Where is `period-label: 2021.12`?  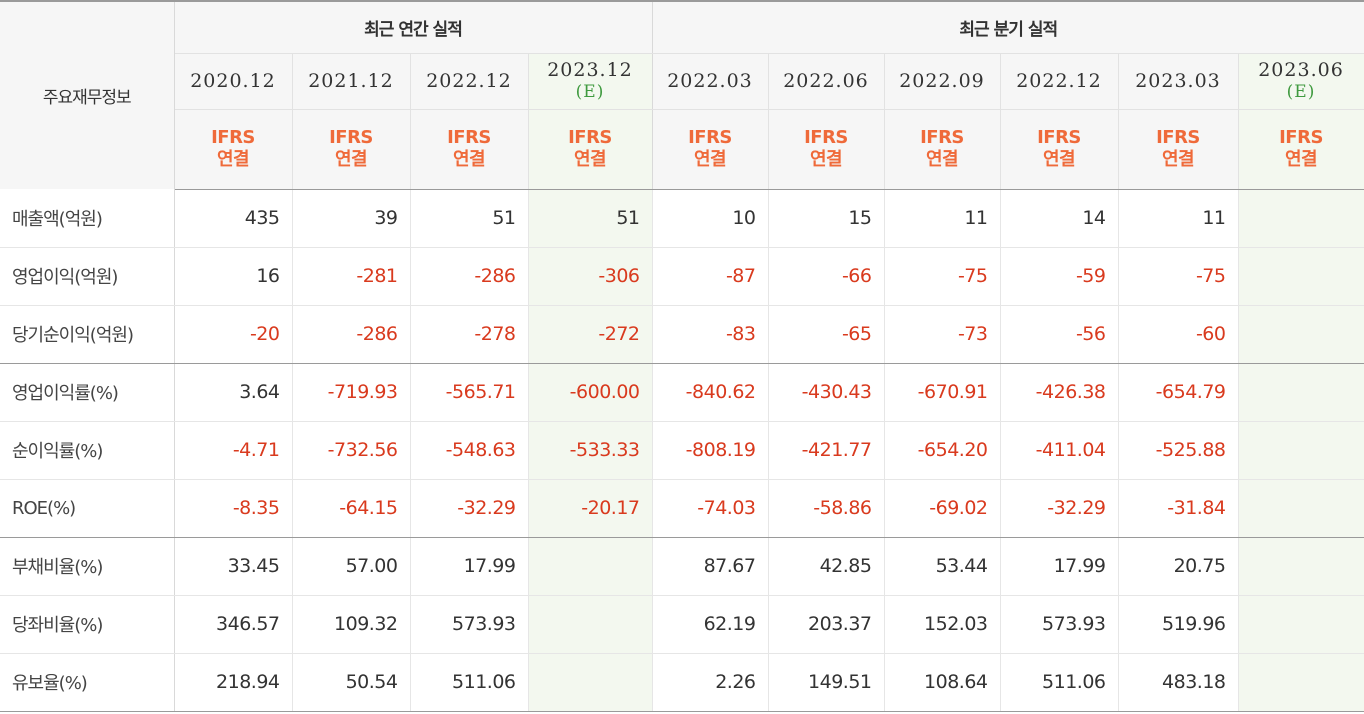
period-label: 2021.12 is located at coordinates (351, 80).